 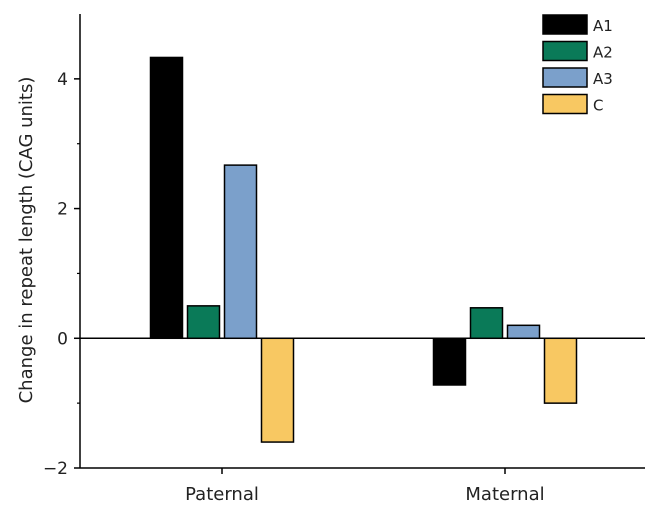 I want to click on x-category-label: Maternal, so click(x=504, y=494).